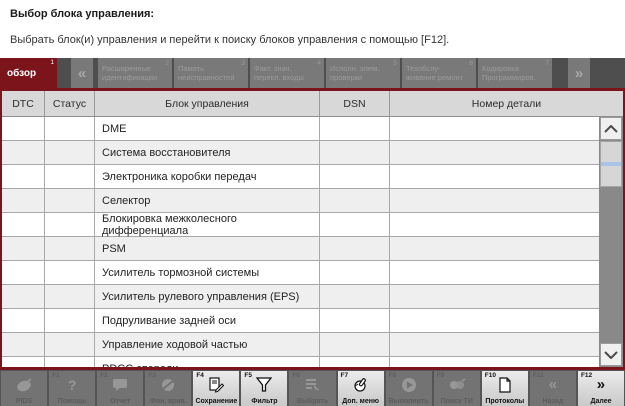 Image resolution: width=625 pixels, height=406 pixels. Describe the element at coordinates (70, 103) in the screenshot. I see `column-header-status: Статус` at that location.